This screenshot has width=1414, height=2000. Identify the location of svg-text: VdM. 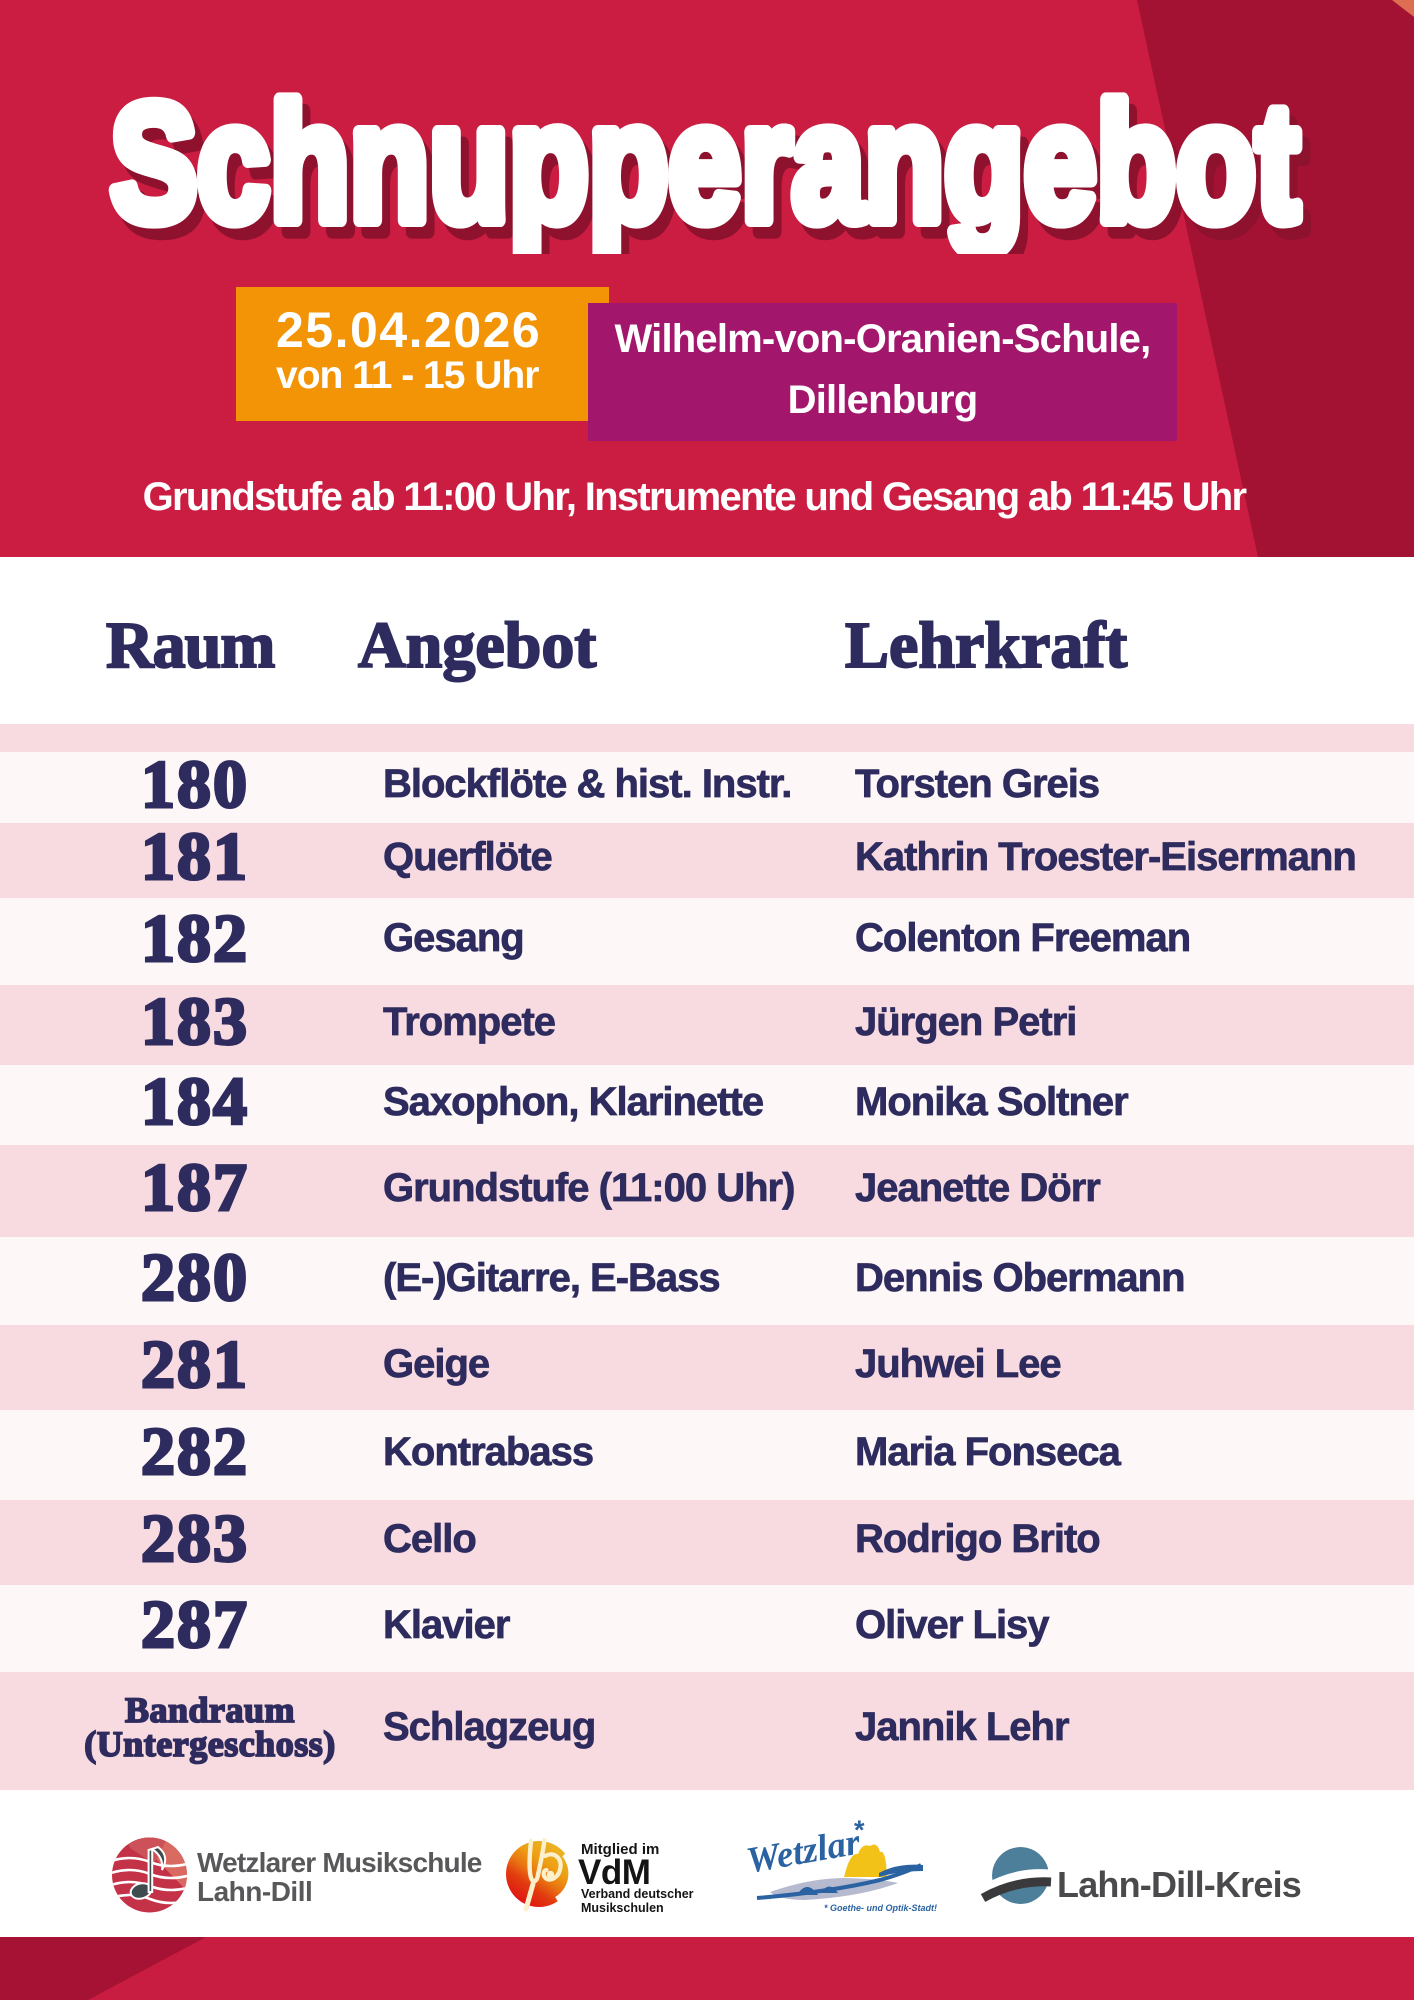
(614, 1872).